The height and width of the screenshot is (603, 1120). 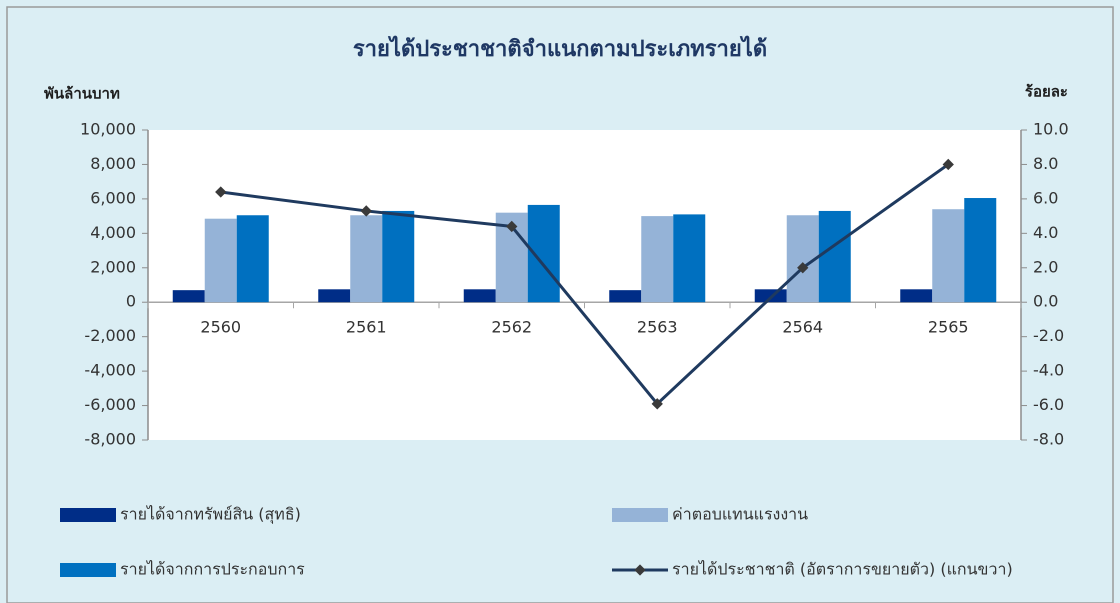 What do you see at coordinates (110, 404) in the screenshot?
I see `y-tick-label: -6,000` at bounding box center [110, 404].